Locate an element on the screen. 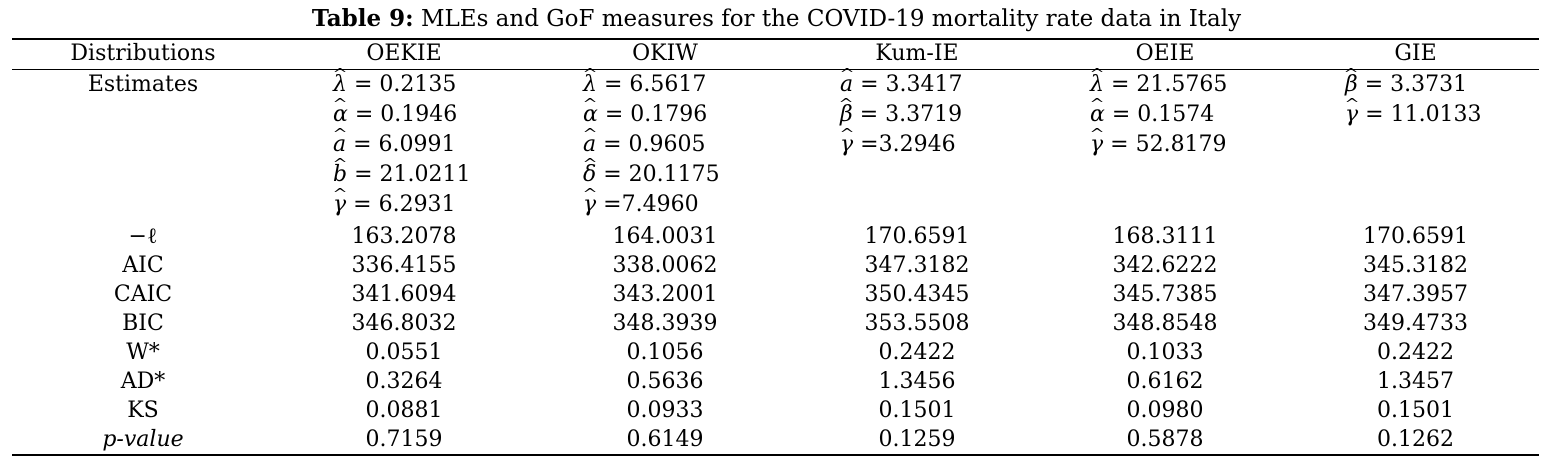  estimate-line: λ = 0.2135 is located at coordinates (402, 85).